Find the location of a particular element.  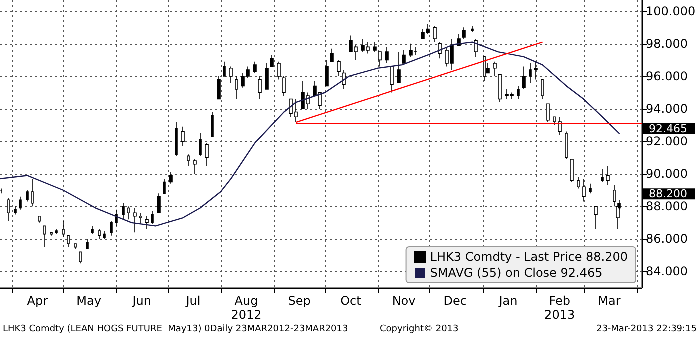

x-tick-label: Jul is located at coordinates (193, 301).